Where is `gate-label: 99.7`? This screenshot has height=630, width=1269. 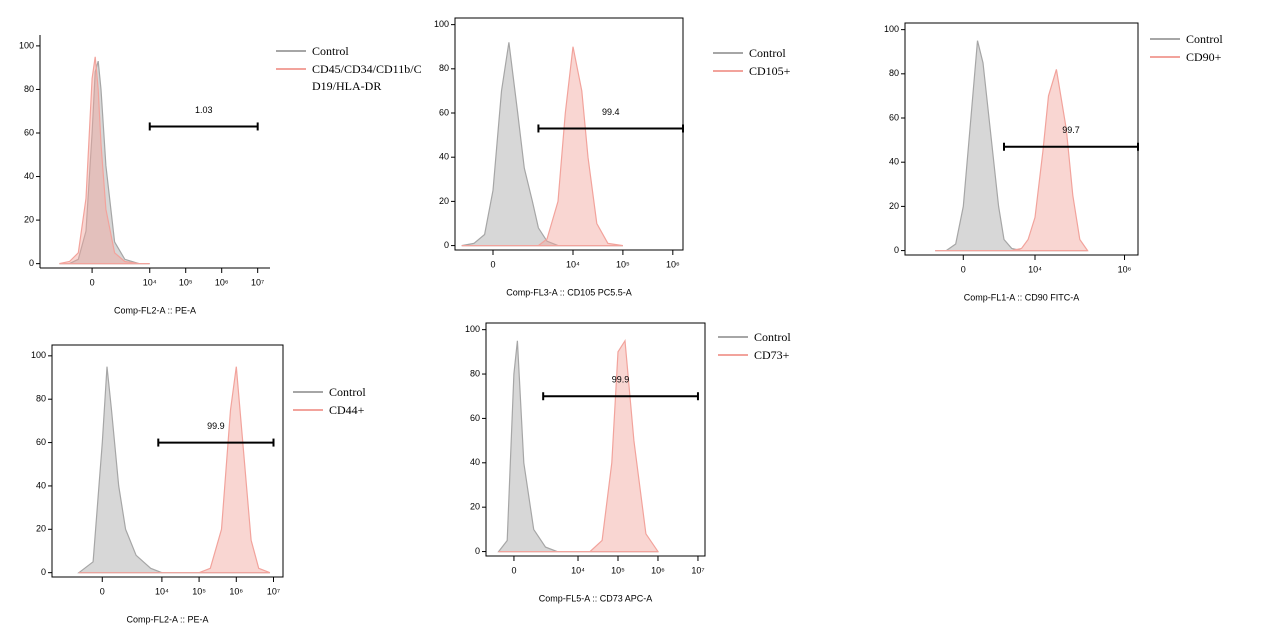 gate-label: 99.7 is located at coordinates (1071, 130).